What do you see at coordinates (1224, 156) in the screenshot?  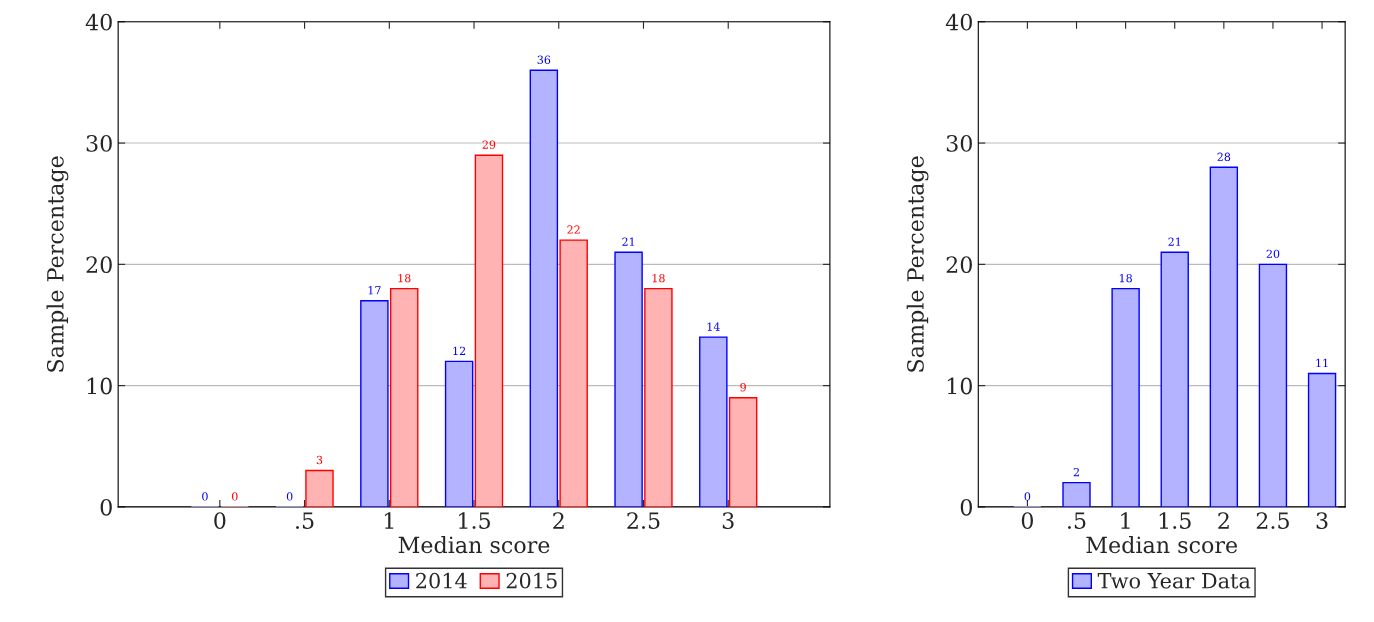 I see `data-label: 28` at bounding box center [1224, 156].